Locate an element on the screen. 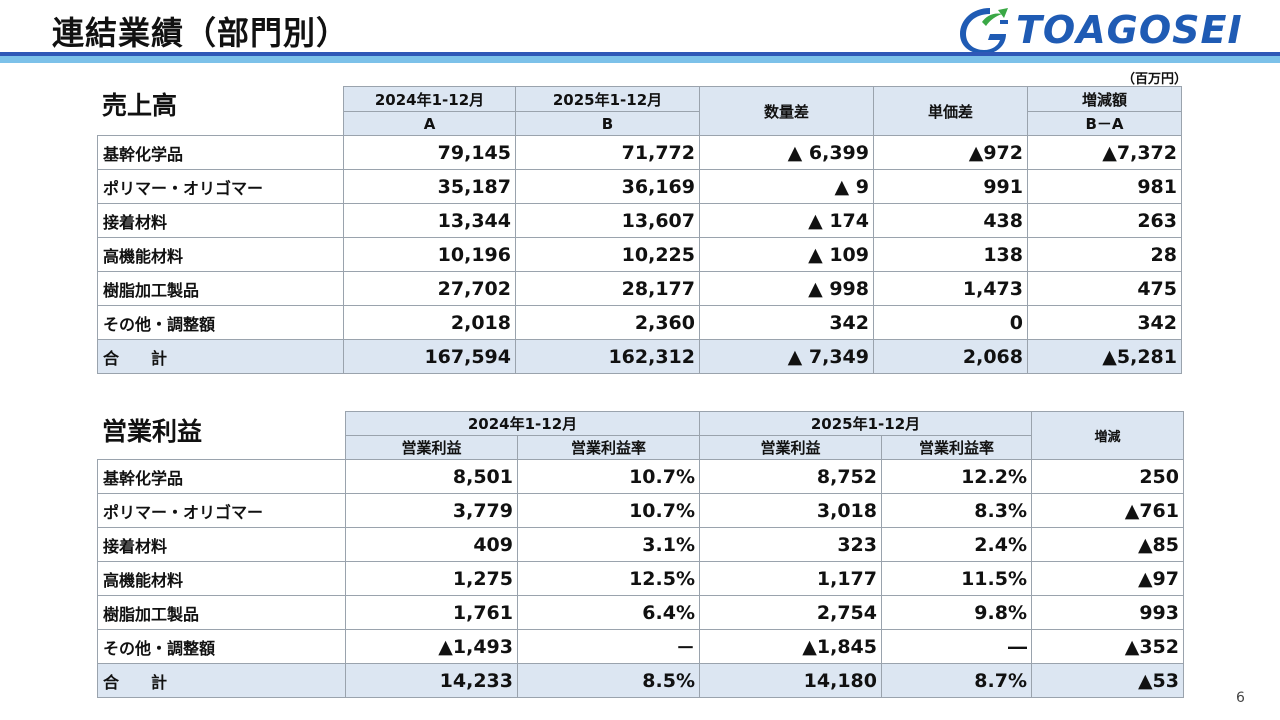 This screenshot has width=1280, height=720. total-margin-b: 8.7% is located at coordinates (956, 680).